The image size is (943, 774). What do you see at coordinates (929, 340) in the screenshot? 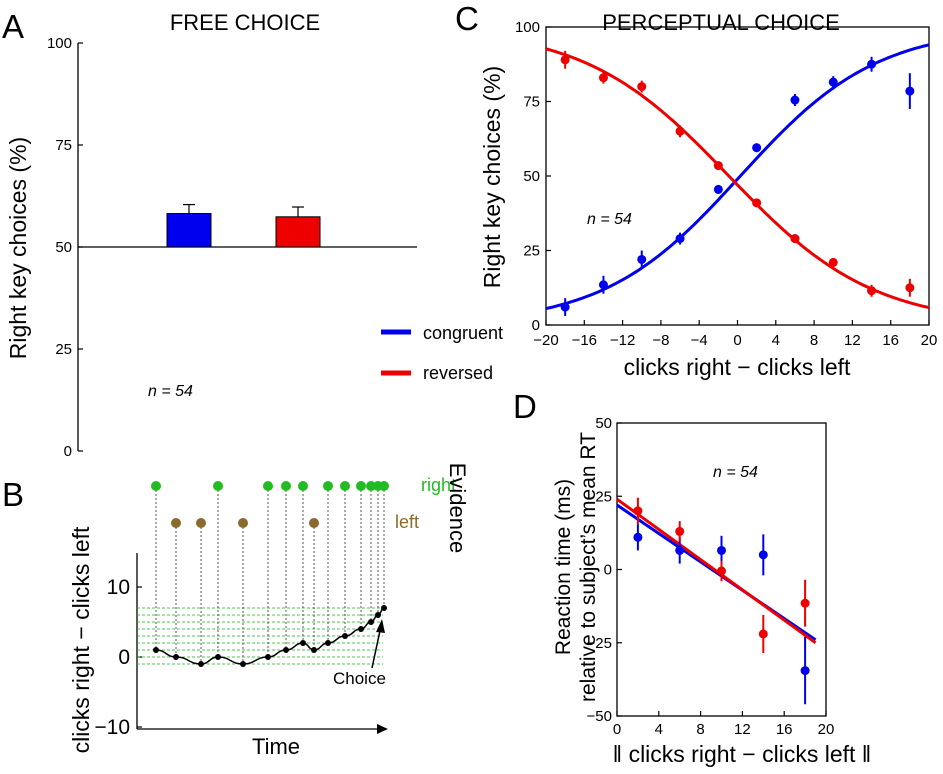
I see `panel-c-xtick-label: 20` at bounding box center [929, 340].